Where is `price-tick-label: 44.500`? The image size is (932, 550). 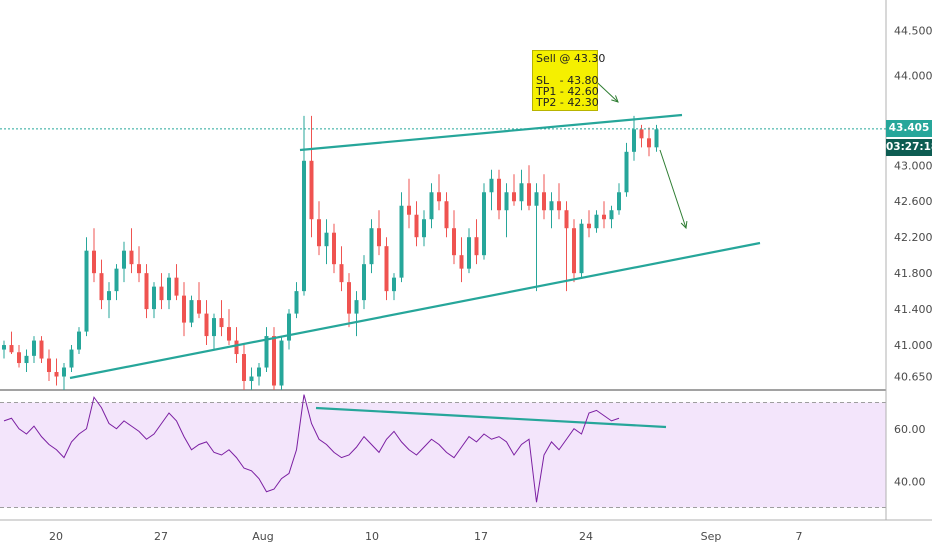
price-tick-label: 44.500 is located at coordinates (913, 30).